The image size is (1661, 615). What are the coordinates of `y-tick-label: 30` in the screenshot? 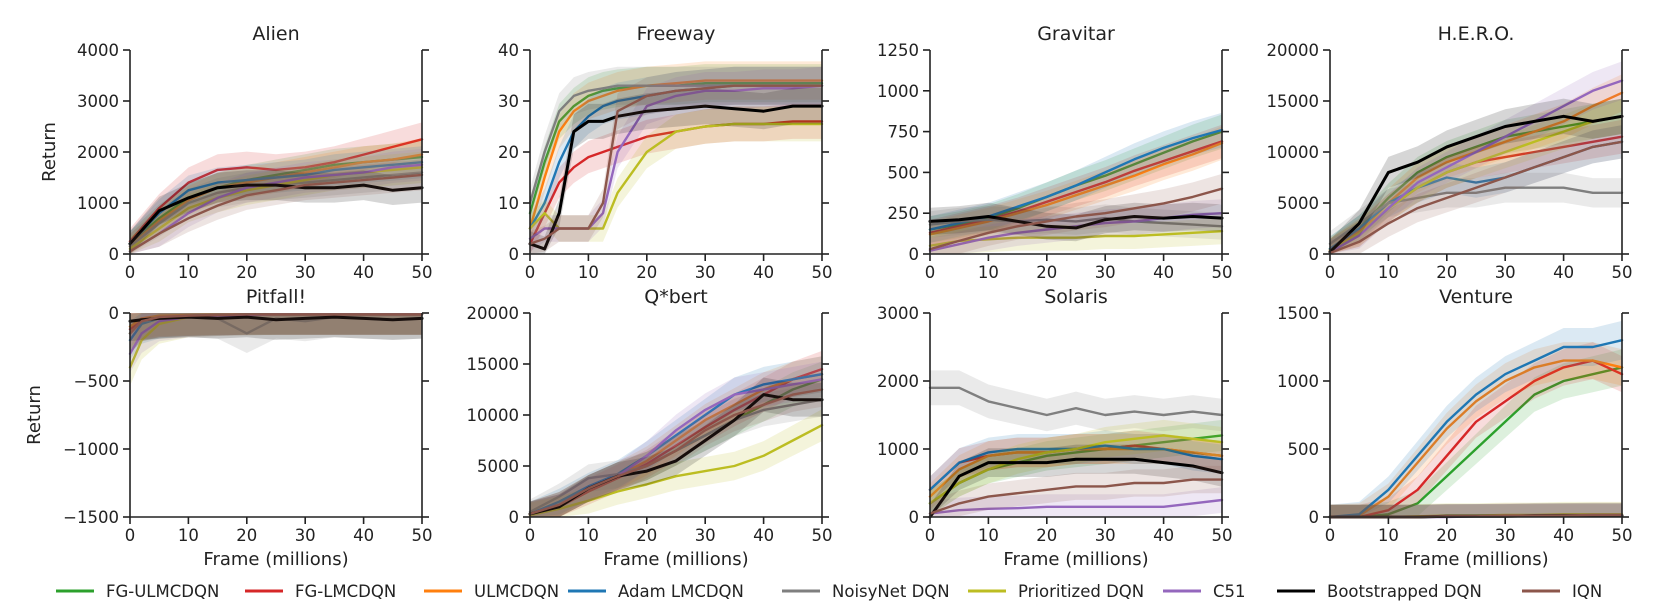 It's located at (508, 101).